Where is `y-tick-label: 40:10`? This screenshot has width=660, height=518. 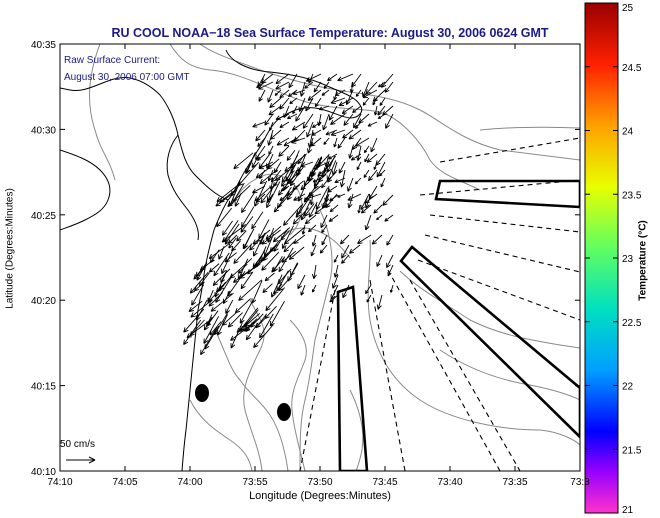
y-tick-label: 40:10 is located at coordinates (43, 472).